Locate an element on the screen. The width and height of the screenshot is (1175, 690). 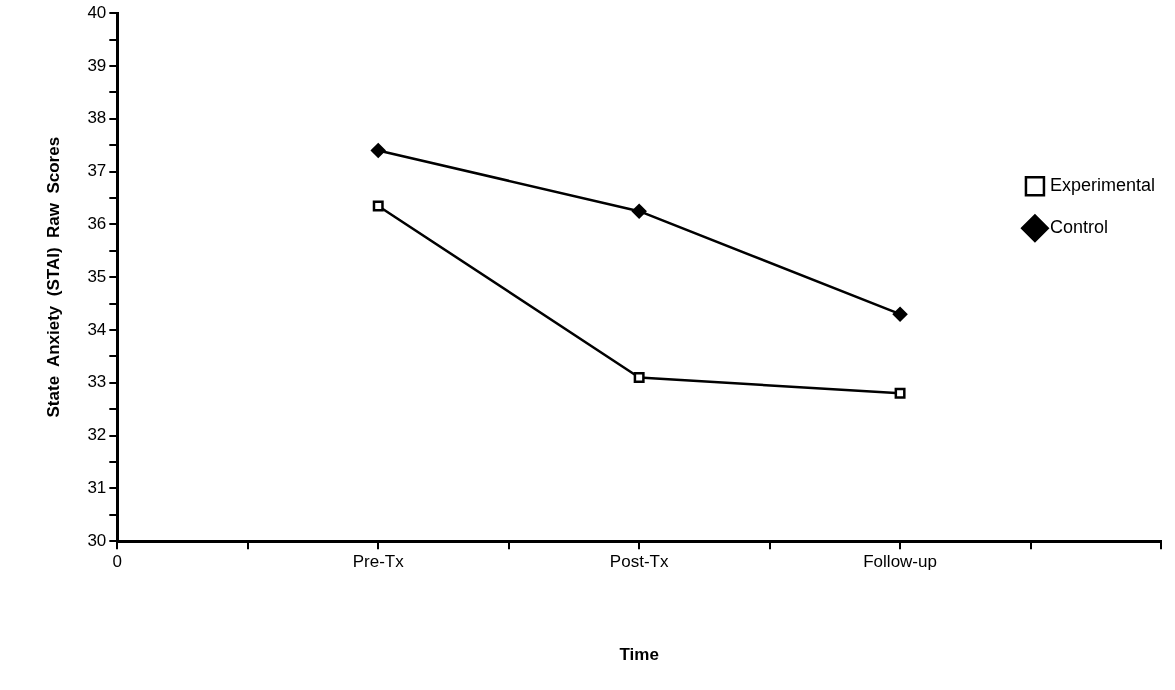
y-tick-label: 33 is located at coordinates (97, 382).